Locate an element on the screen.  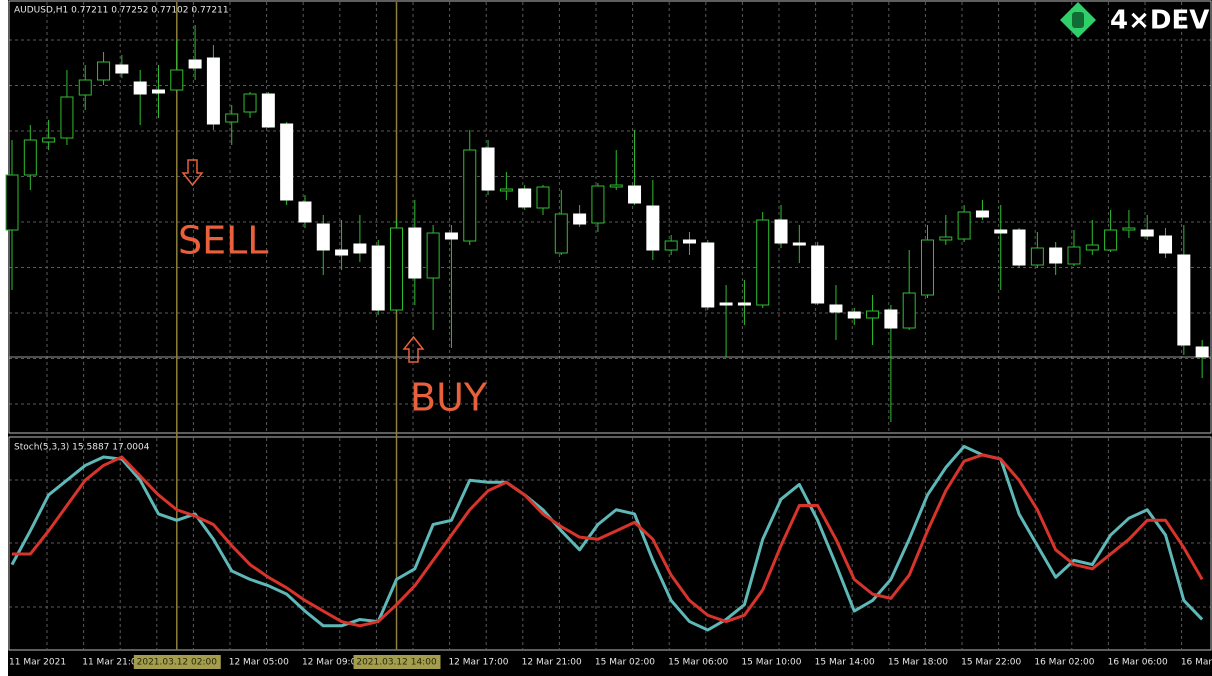
x-tick-label: 15 Mar 18:00 is located at coordinates (918, 663).